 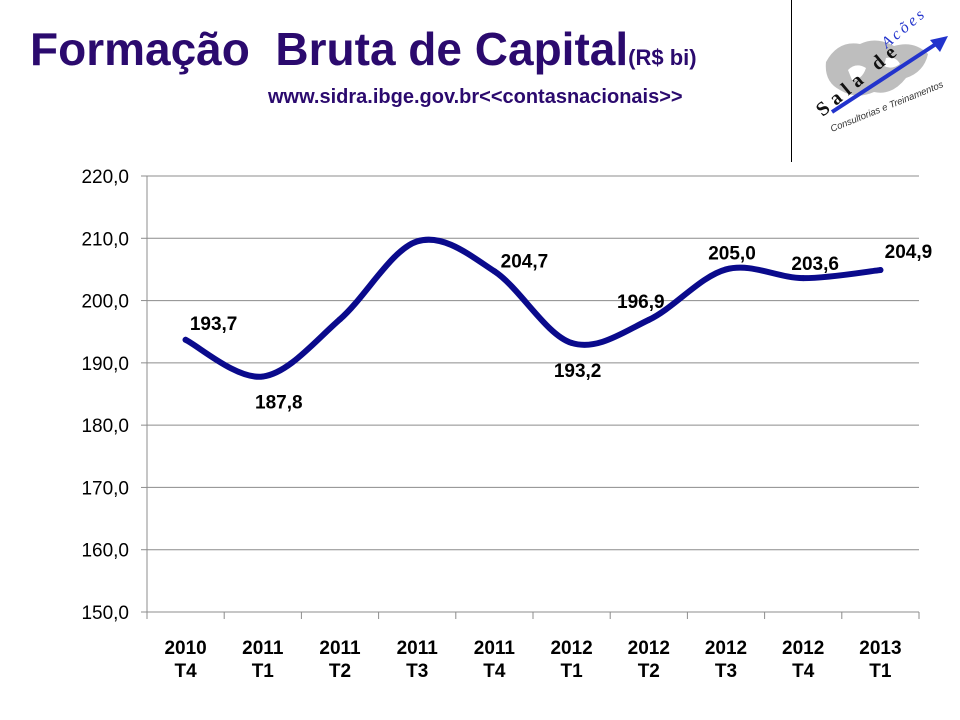 What do you see at coordinates (418, 660) in the screenshot?
I see `x-tick-label: 2011 T3` at bounding box center [418, 660].